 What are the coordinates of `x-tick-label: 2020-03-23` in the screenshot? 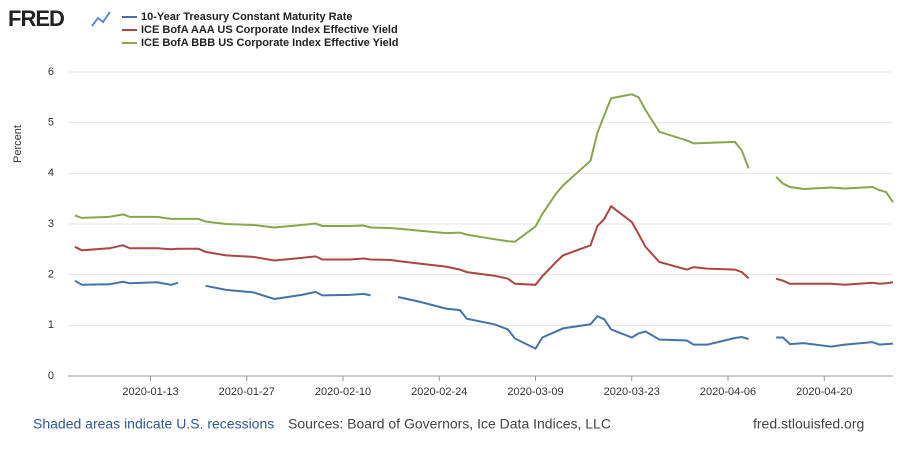 It's located at (632, 392).